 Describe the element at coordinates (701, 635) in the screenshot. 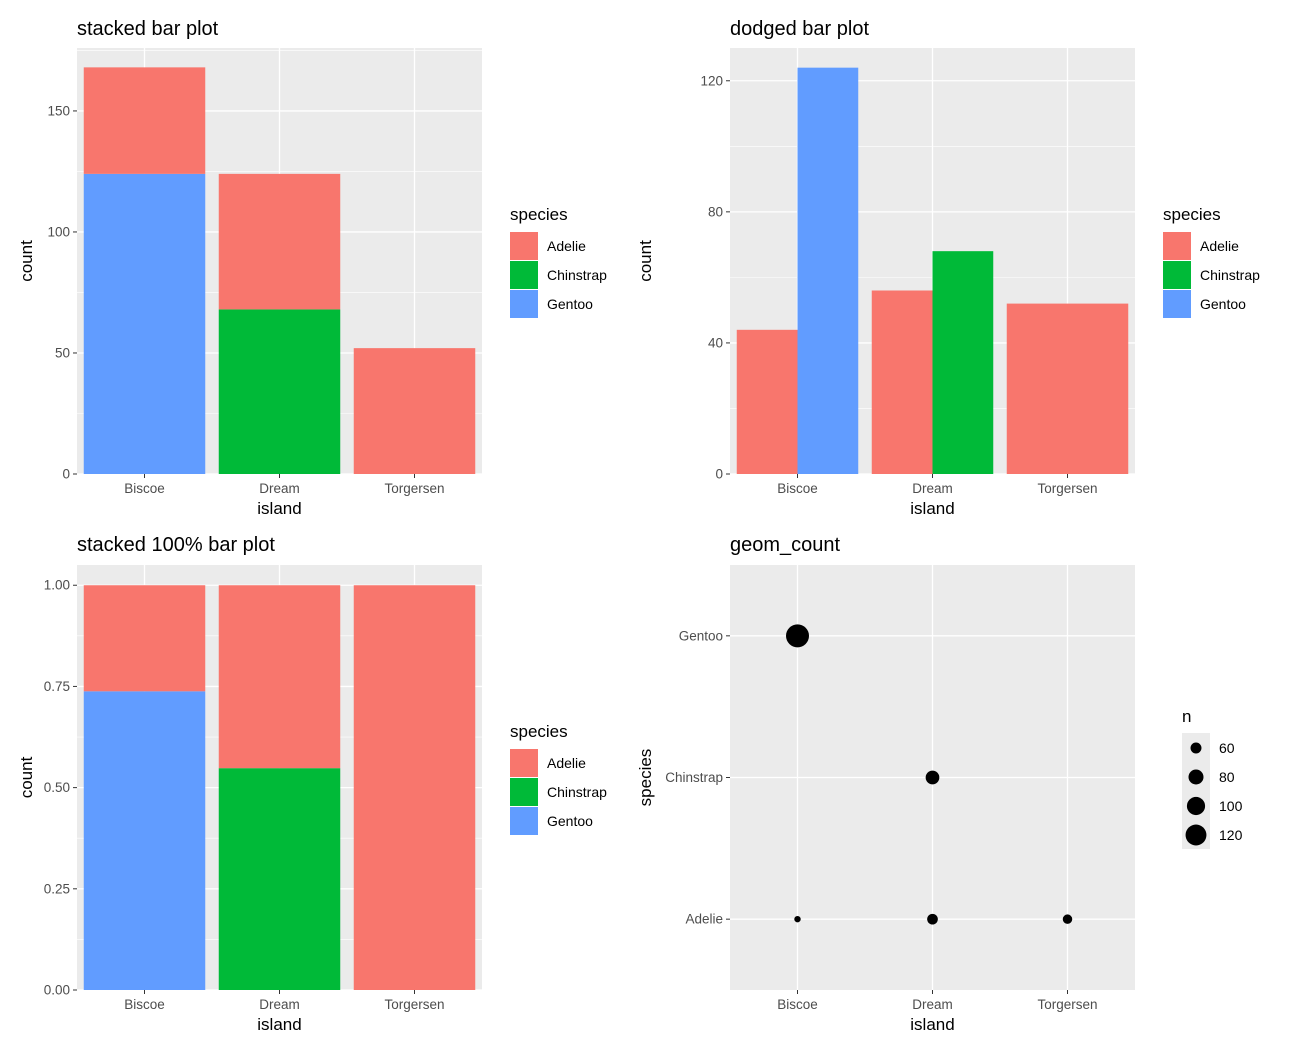

I see `y-tick-label: Gentoo` at that location.